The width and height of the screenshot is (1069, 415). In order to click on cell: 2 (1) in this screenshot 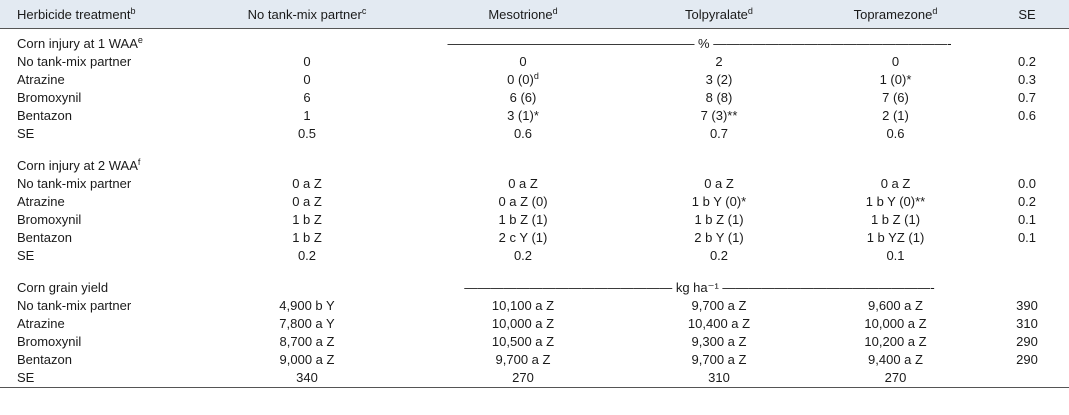, I will do `click(895, 115)`.